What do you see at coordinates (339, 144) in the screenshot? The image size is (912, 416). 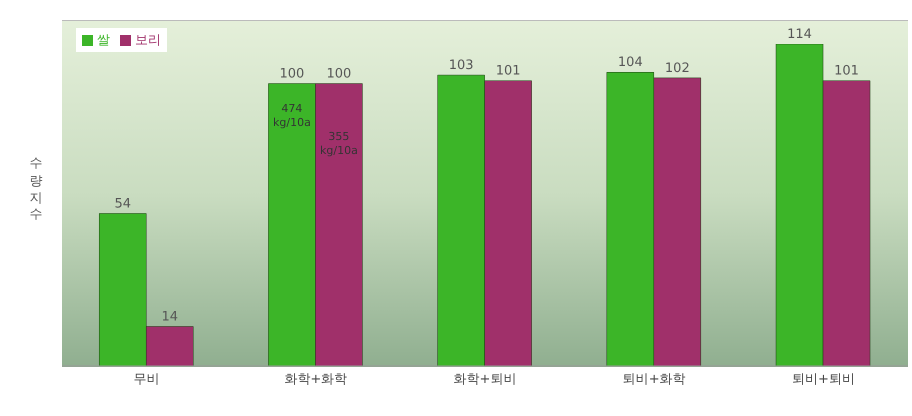 I see `annotation: 355 kg/10a` at bounding box center [339, 144].